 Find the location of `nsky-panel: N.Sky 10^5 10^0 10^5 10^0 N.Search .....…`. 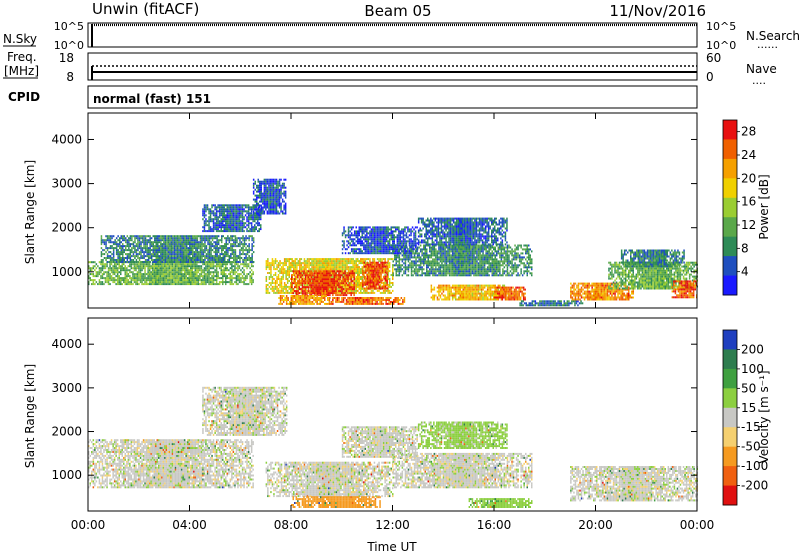

nsky-panel: N.Sky 10^5 10^0 10^5 10^0 N.Search .....… is located at coordinates (401, 36).